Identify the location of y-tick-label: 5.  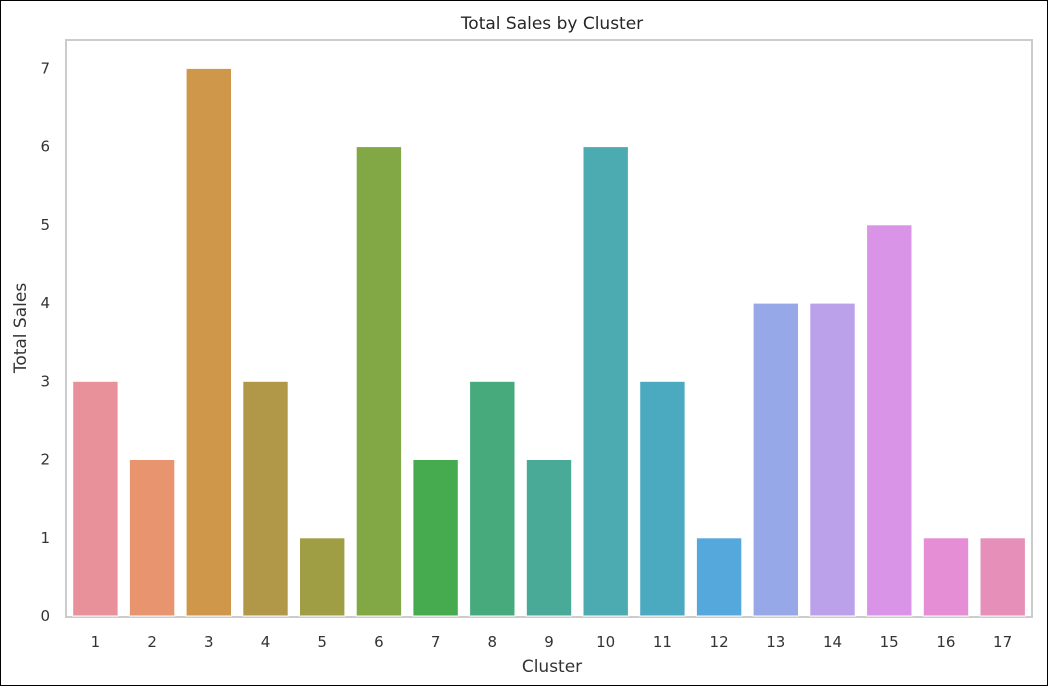
(45, 225).